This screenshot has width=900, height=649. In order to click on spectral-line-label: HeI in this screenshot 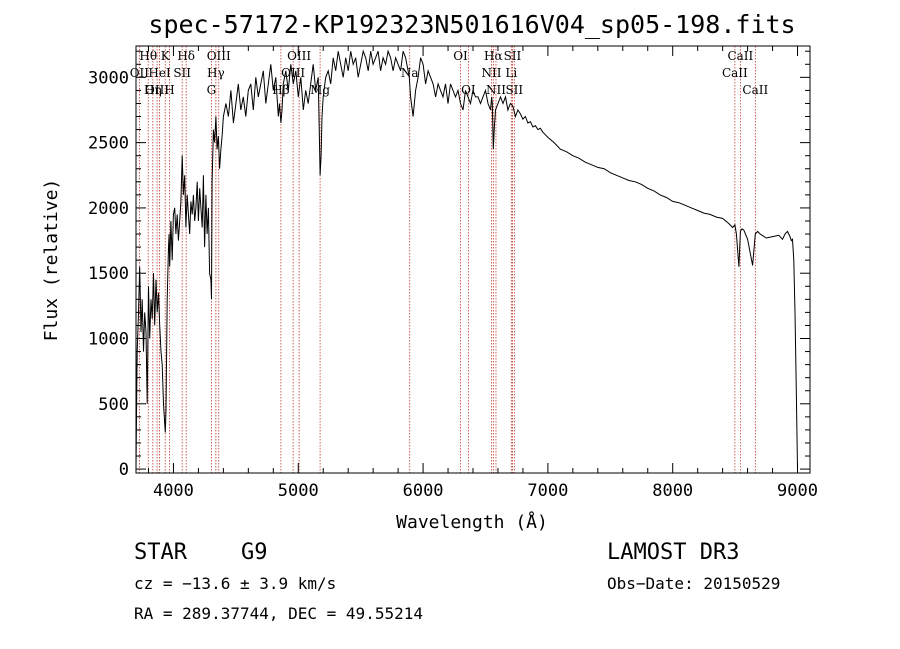, I will do `click(159, 73)`.